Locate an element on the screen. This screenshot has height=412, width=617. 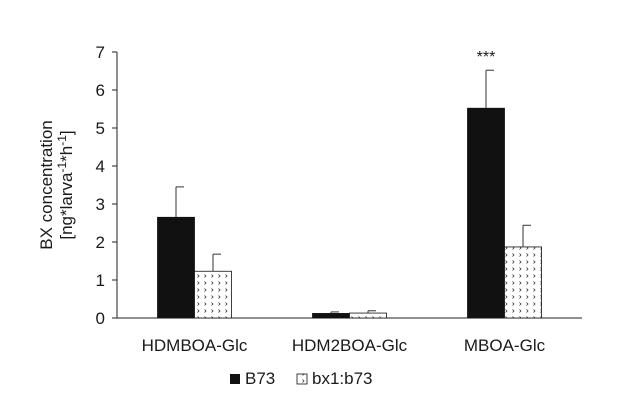
significance-annotation: *** is located at coordinates (486, 57).